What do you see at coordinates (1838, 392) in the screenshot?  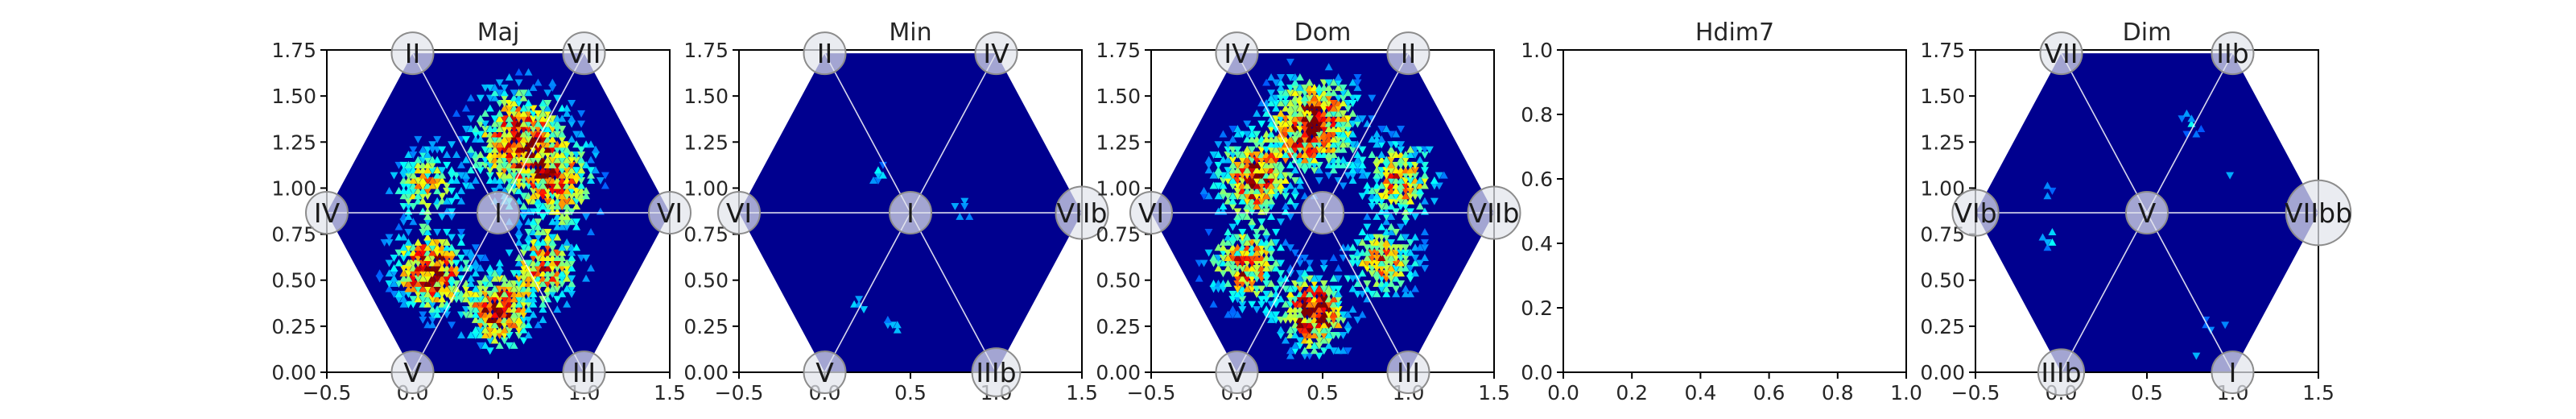 I see `x-tick-label: 0.8` at bounding box center [1838, 392].